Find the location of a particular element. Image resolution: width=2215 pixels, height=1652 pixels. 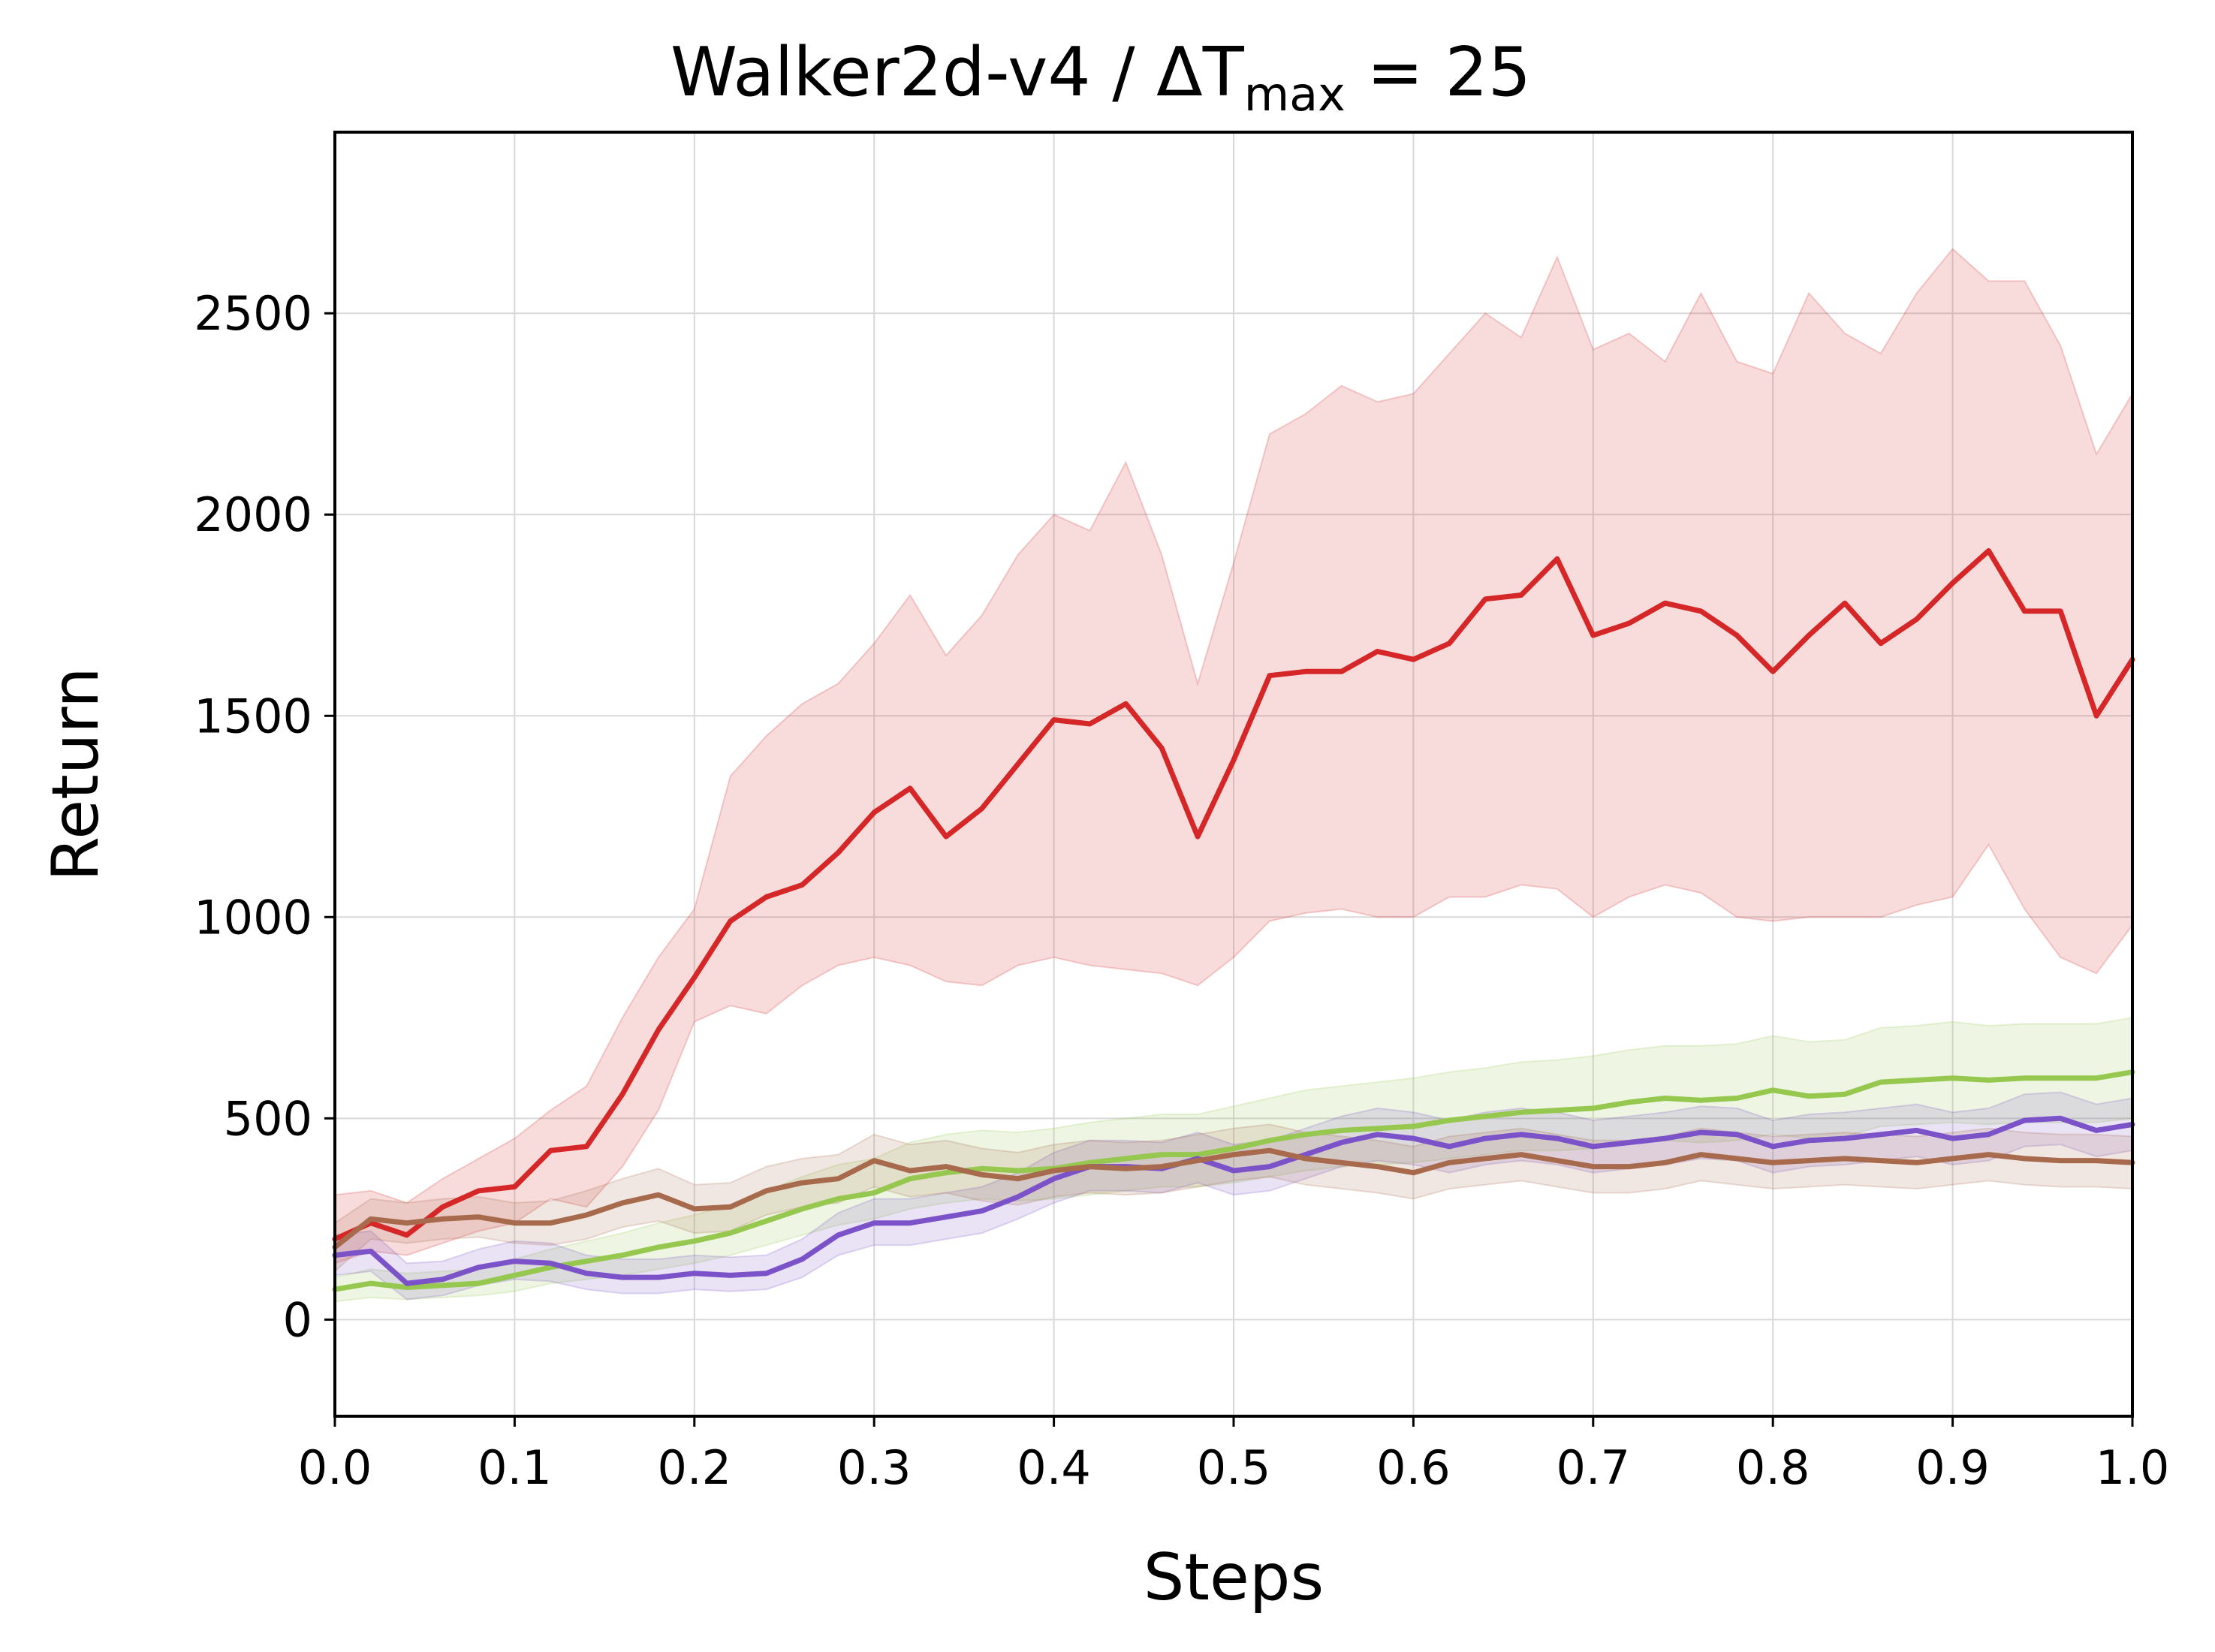

x-tick-label: 0.7 is located at coordinates (1593, 1467).